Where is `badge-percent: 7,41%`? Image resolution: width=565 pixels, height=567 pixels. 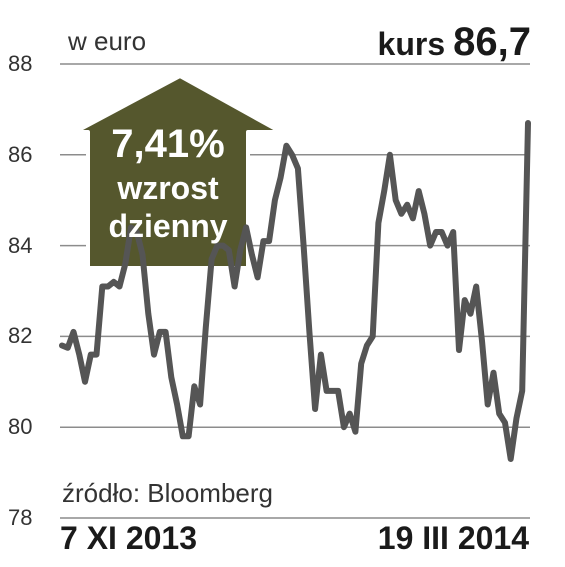
badge-percent: 7,41% is located at coordinates (168, 144).